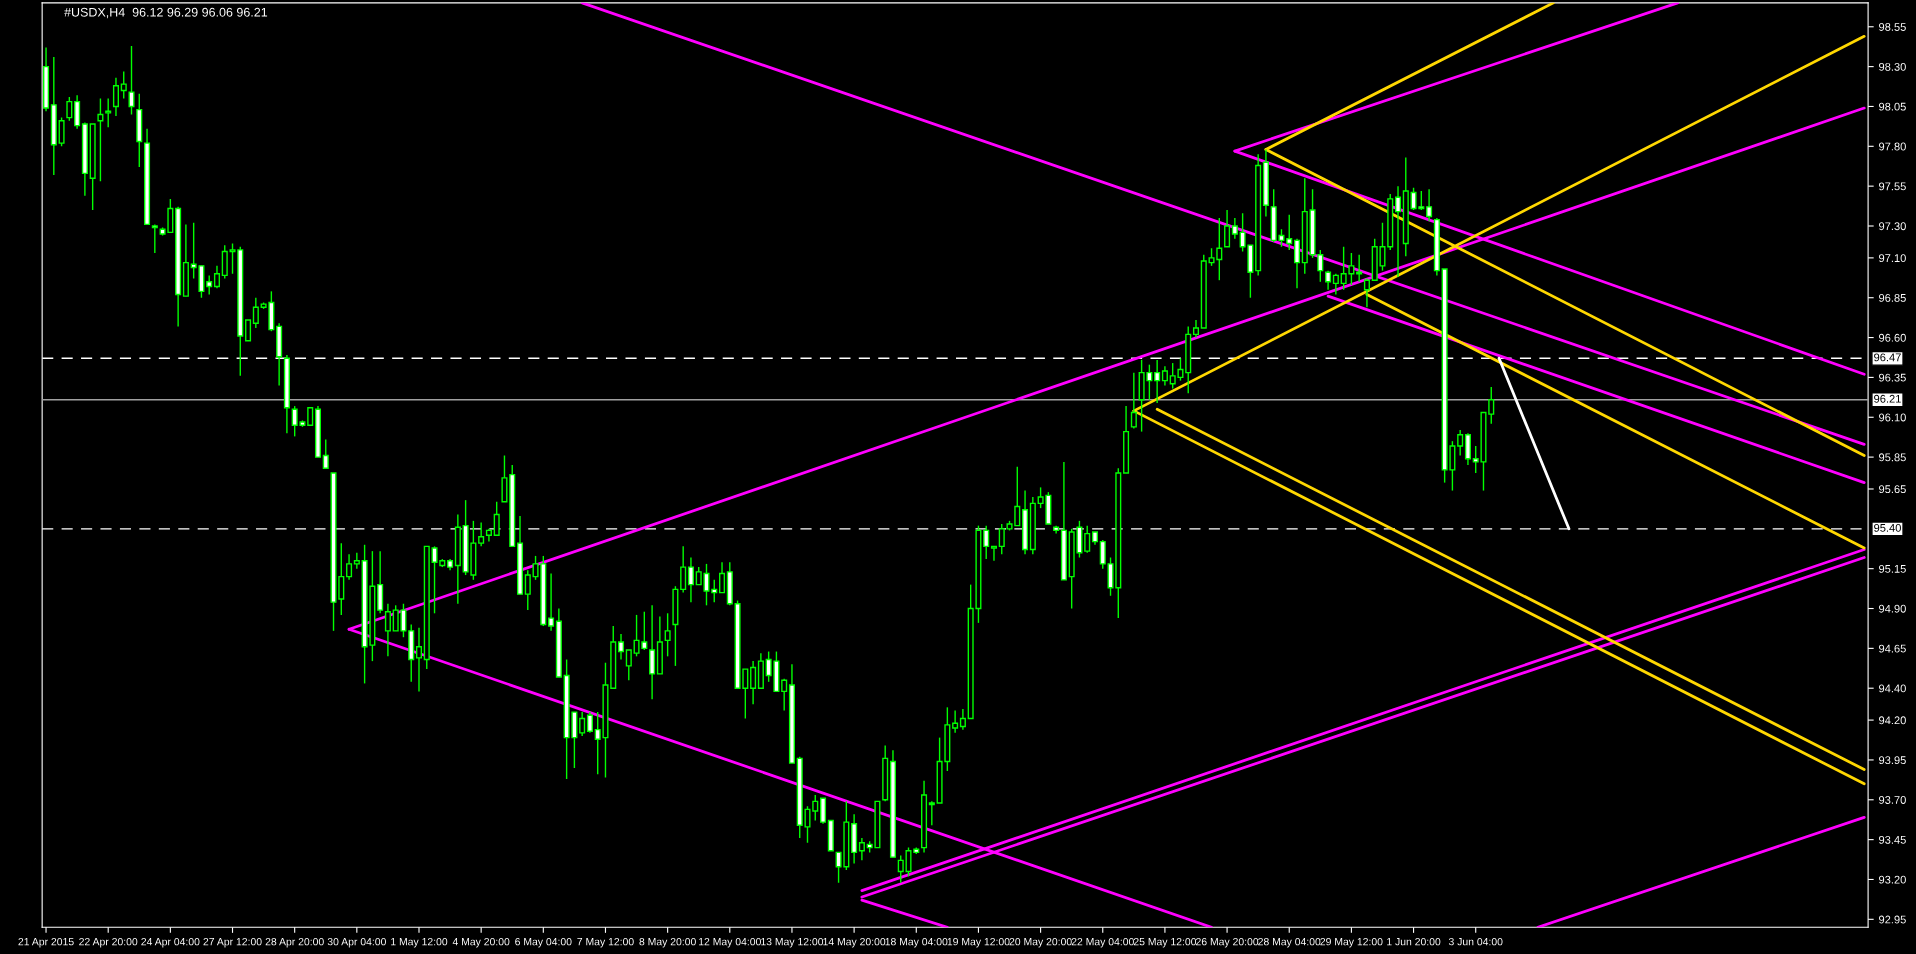  I want to click on x-tick-label: 27 Apr 12:00, so click(232, 942).